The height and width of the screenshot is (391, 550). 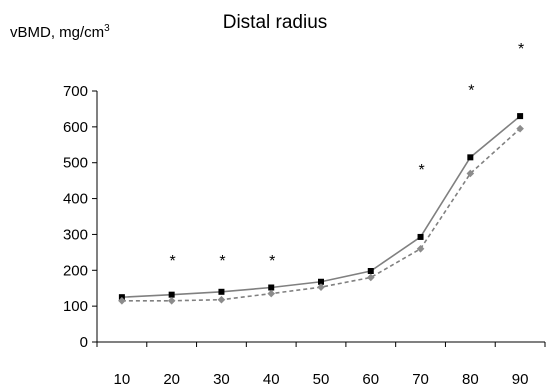 I want to click on y-tick-label: 0, so click(x=84, y=342).